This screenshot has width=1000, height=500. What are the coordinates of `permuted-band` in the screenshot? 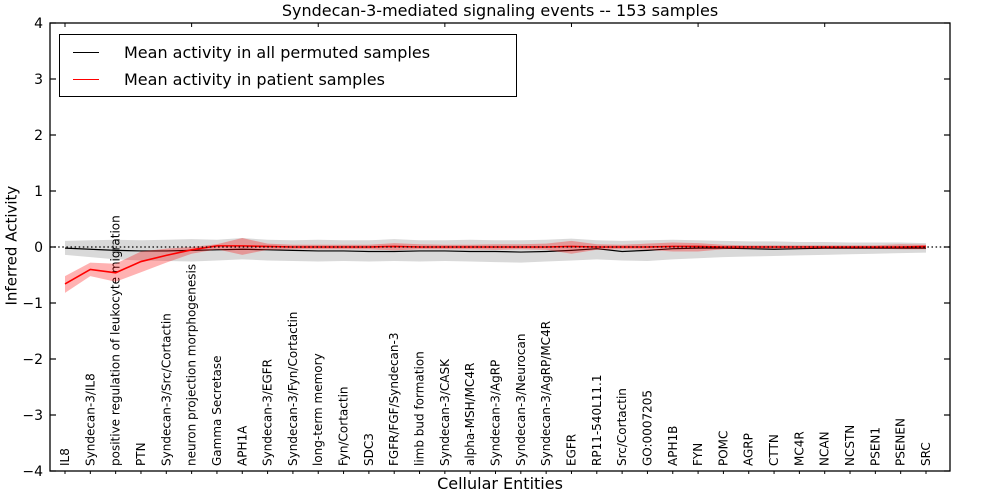 It's located at (495, 250).